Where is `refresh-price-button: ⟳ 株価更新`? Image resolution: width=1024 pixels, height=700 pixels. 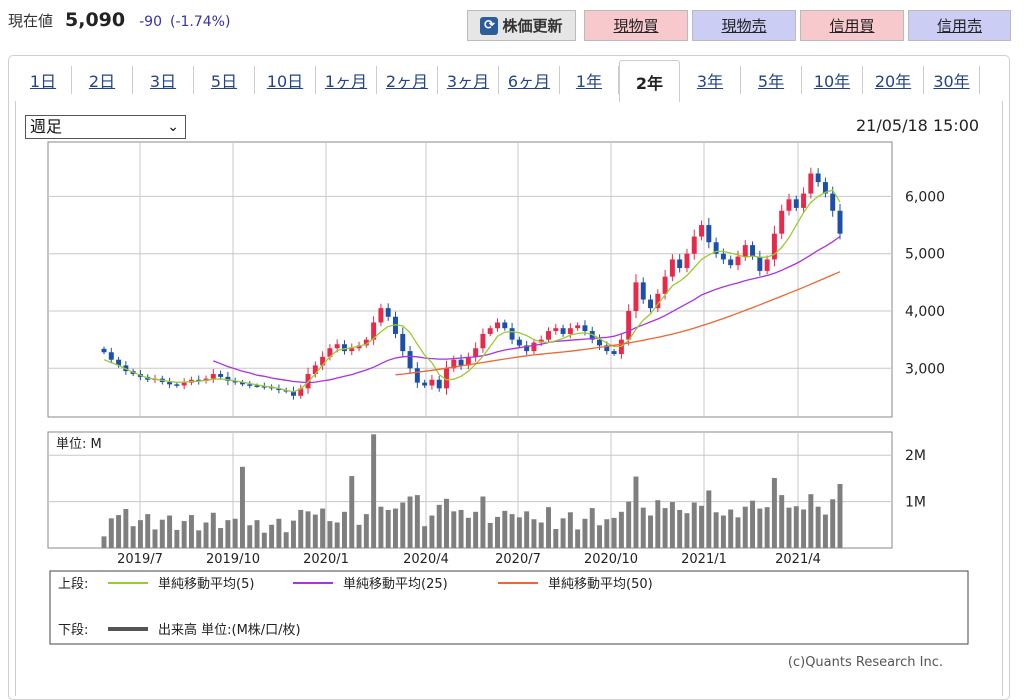
refresh-price-button: ⟳ 株価更新 is located at coordinates (521, 25).